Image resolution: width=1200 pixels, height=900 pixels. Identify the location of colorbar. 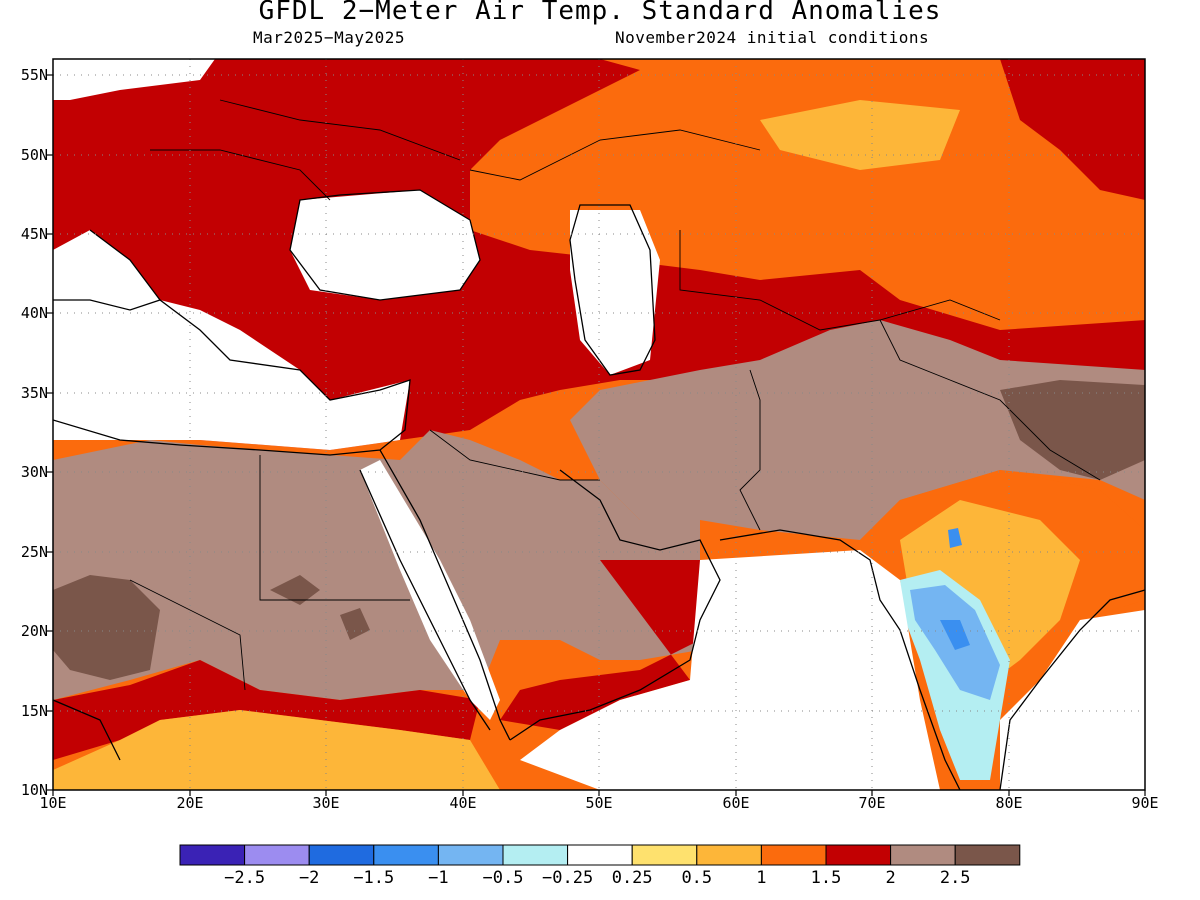
(600, 855).